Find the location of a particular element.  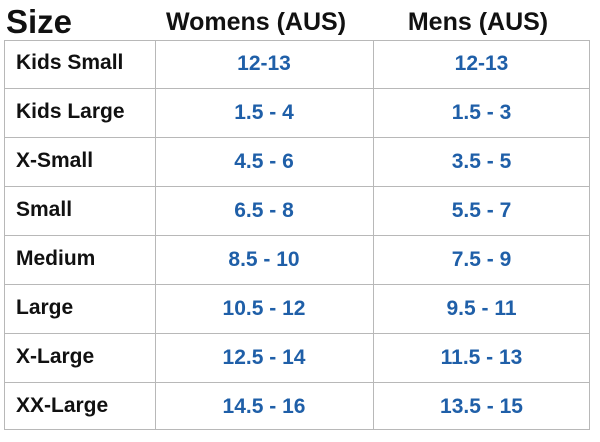

womens-value: 8.5 - 10 is located at coordinates (264, 259).